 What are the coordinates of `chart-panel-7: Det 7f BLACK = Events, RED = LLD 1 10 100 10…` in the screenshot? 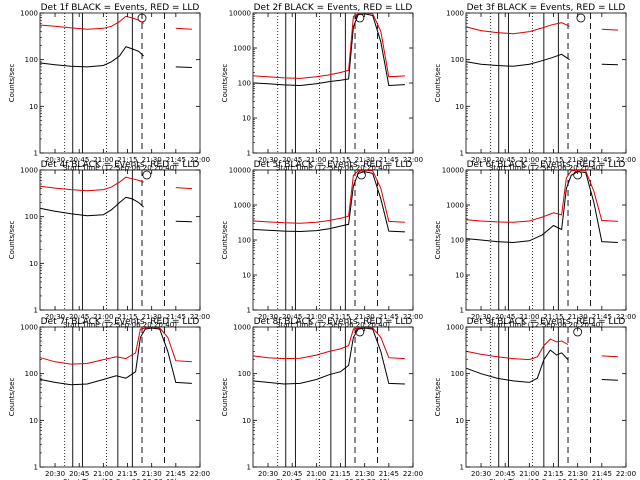 It's located at (109, 398).